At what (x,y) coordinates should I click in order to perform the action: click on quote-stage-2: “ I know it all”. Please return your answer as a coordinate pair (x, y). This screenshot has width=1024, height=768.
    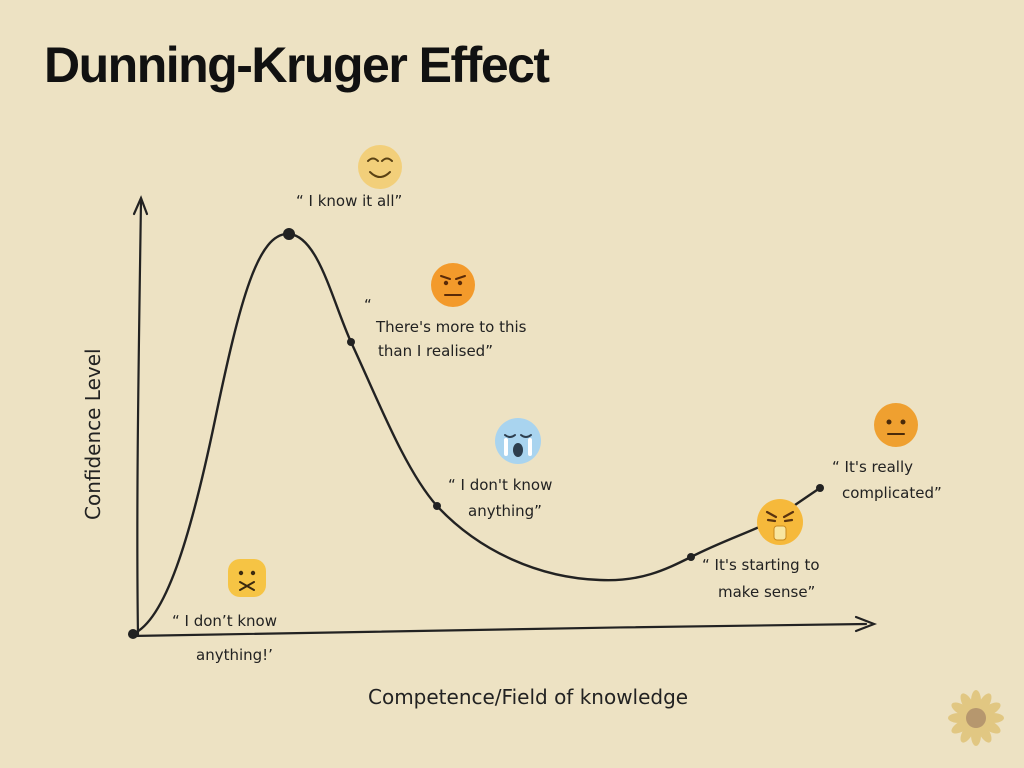
    Looking at the image, I should click on (349, 201).